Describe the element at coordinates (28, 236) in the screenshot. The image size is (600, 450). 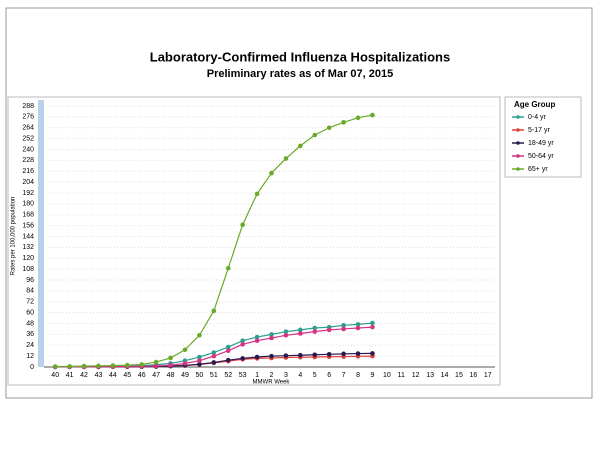
I see `y-tick-label: 144` at that location.